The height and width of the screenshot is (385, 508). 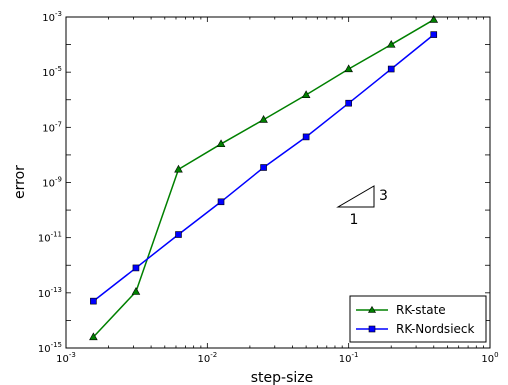 What do you see at coordinates (354, 220) in the screenshot?
I see `slope-run-label: 1` at bounding box center [354, 220].